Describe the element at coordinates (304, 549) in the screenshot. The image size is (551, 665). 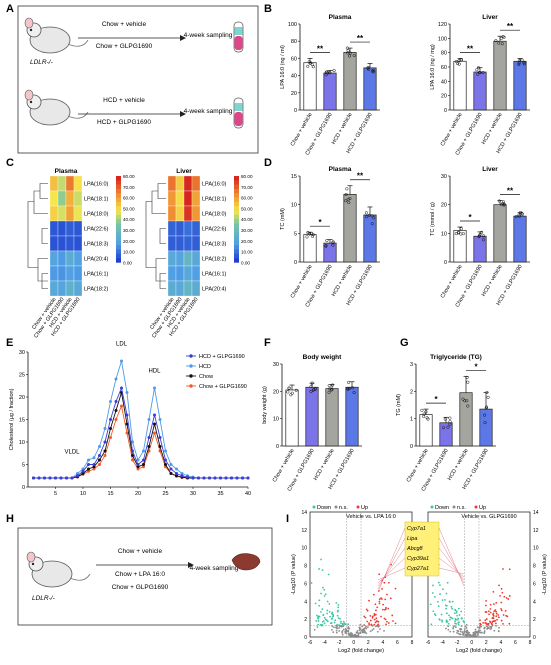
I see `y-tick-label: 10` at that location.